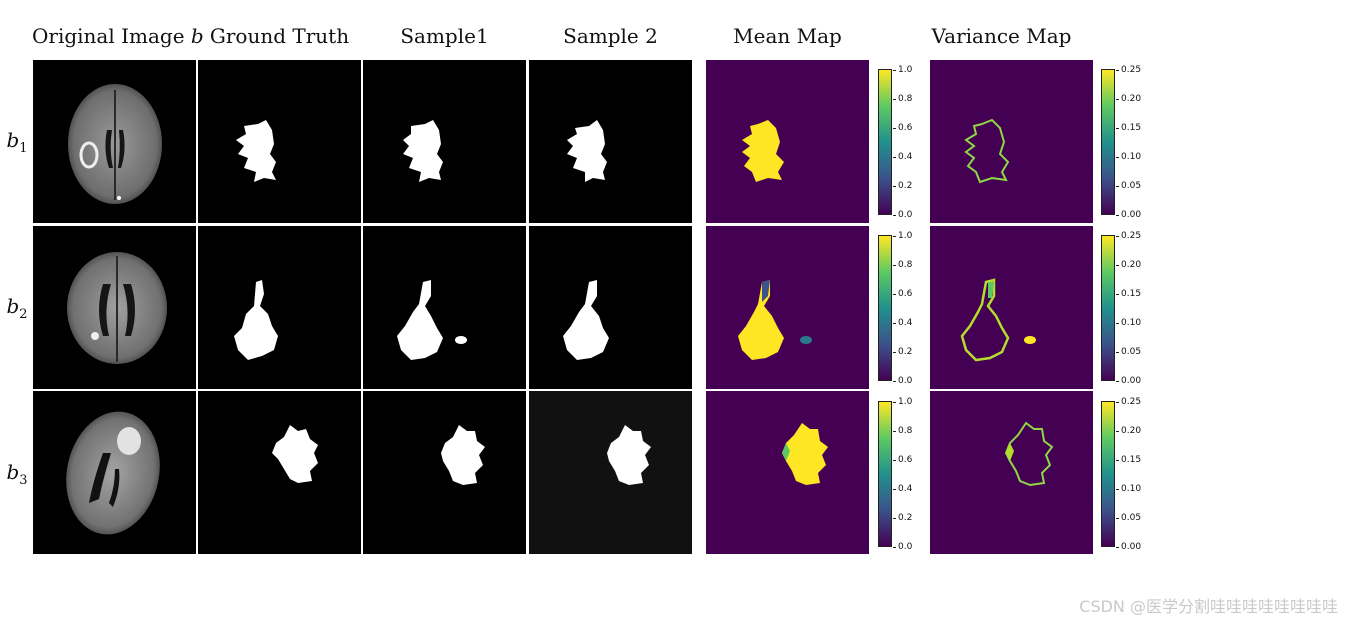  What do you see at coordinates (902, 215) in the screenshot?
I see `mean-tick-b1-5: 0.0` at bounding box center [902, 215].